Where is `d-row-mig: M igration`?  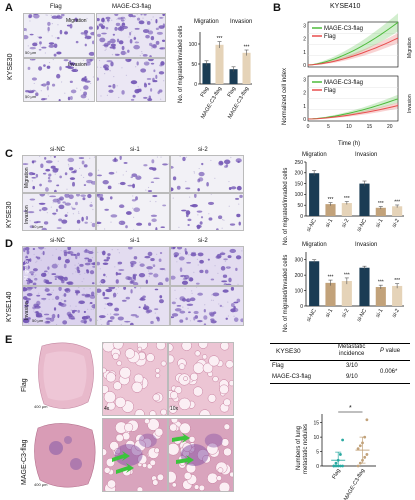 d-row-mig: M igration is located at coordinates (27, 269).